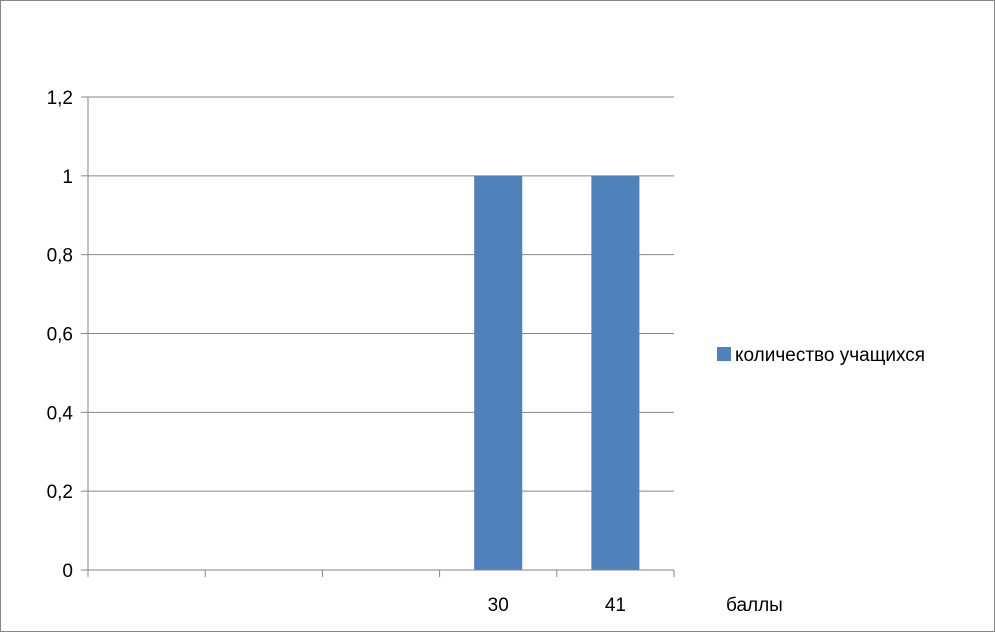 This screenshot has height=632, width=995. Describe the element at coordinates (60, 256) in the screenshot. I see `y-tick-label: 0,8` at that location.